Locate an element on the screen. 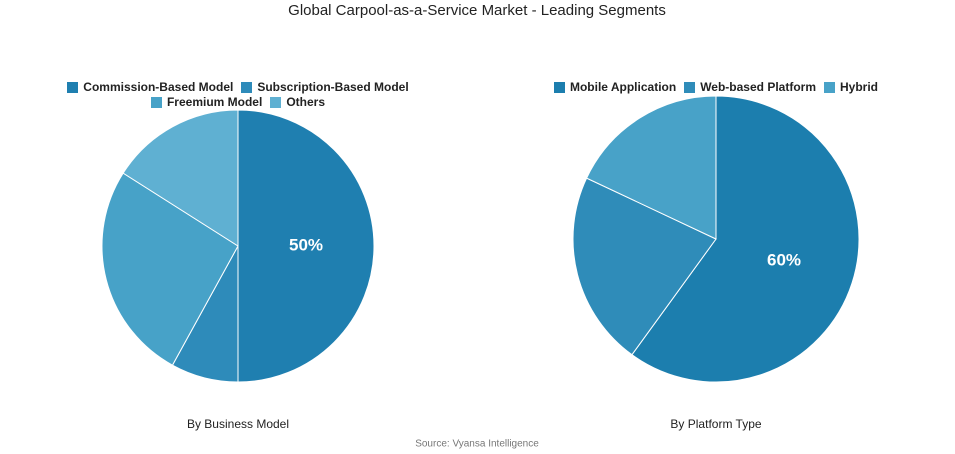 This screenshot has height=454, width=955. legend-item: Commission-Based Model is located at coordinates (150, 87).